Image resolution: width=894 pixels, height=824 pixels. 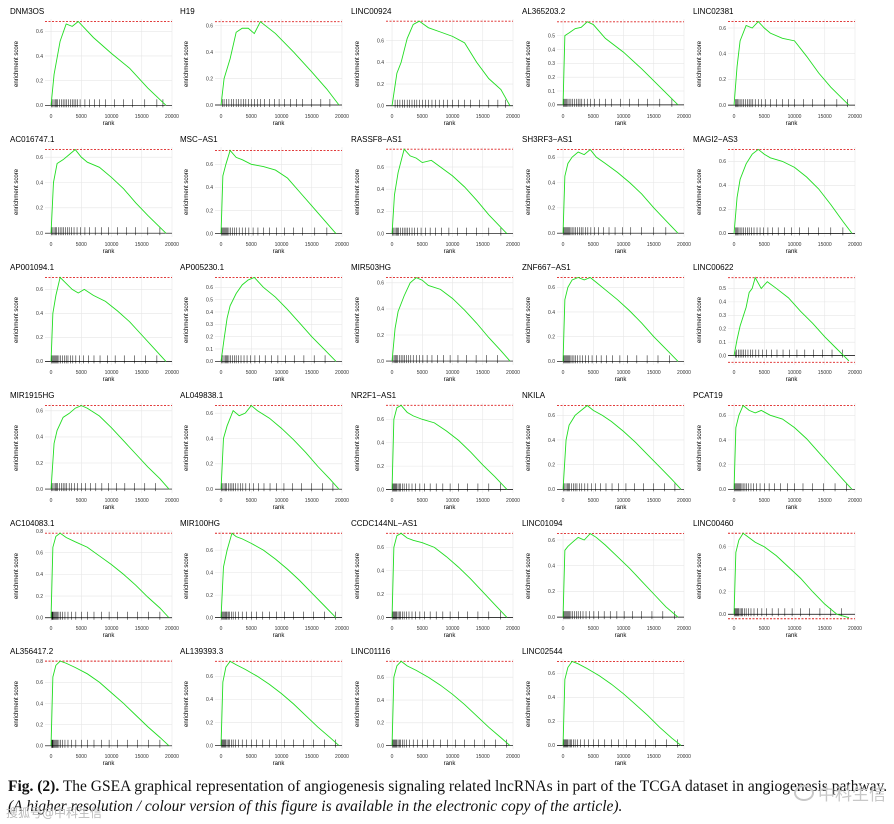 I want to click on y-tick-label: 0.1, so click(x=209, y=350).